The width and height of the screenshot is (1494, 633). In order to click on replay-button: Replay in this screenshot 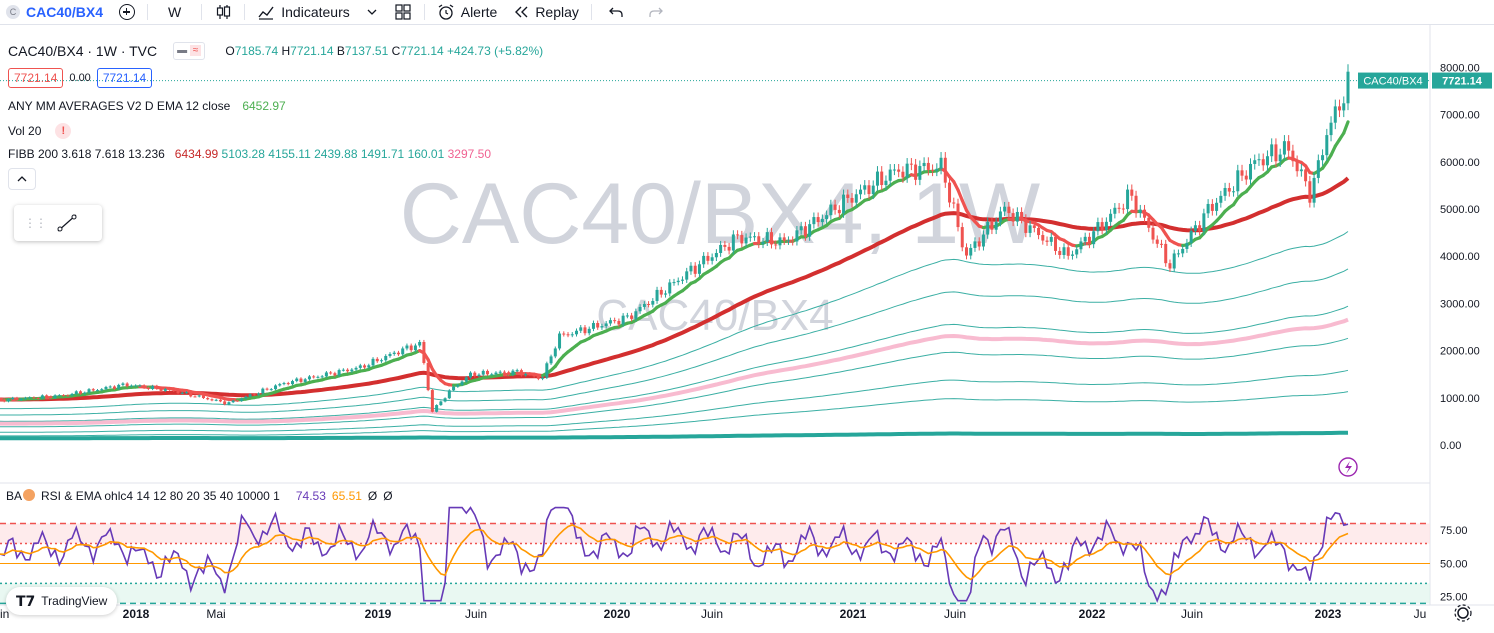, I will do `click(546, 12)`.